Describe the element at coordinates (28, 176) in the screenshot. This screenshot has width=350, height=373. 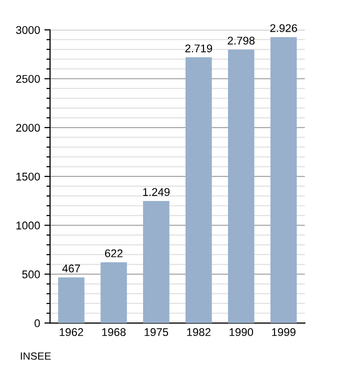
I see `y-tick-label: 1500` at that location.